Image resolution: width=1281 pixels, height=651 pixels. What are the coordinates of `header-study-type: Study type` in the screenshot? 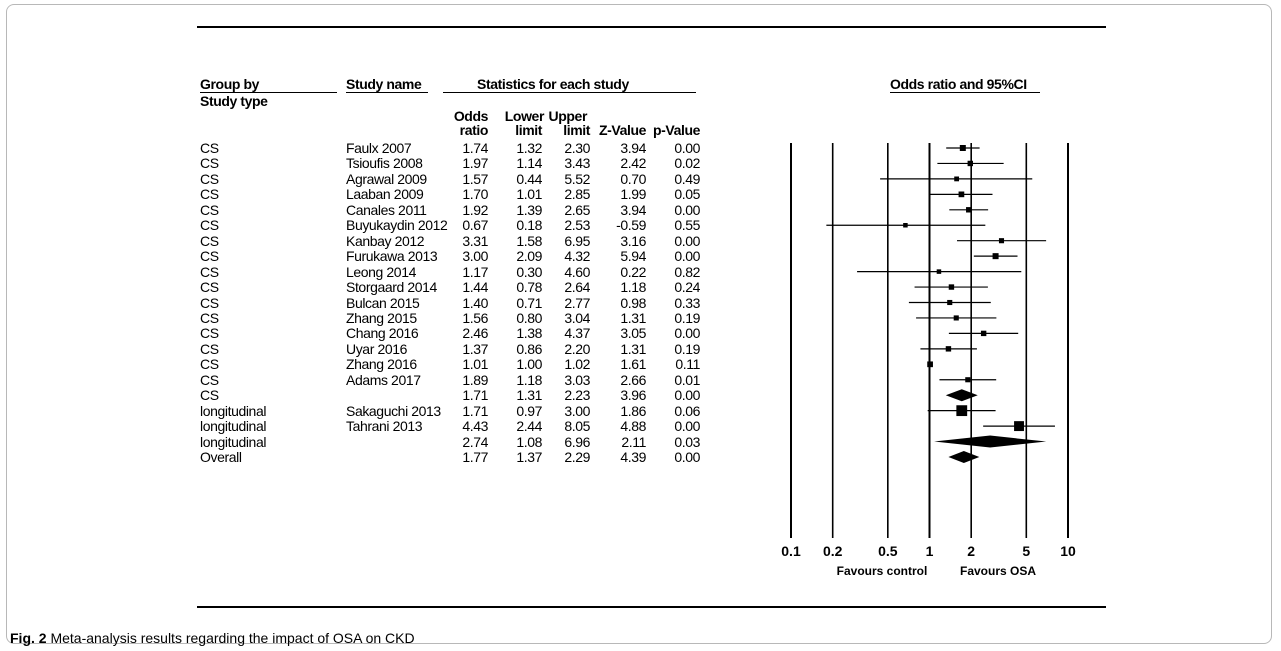 It's located at (234, 101).